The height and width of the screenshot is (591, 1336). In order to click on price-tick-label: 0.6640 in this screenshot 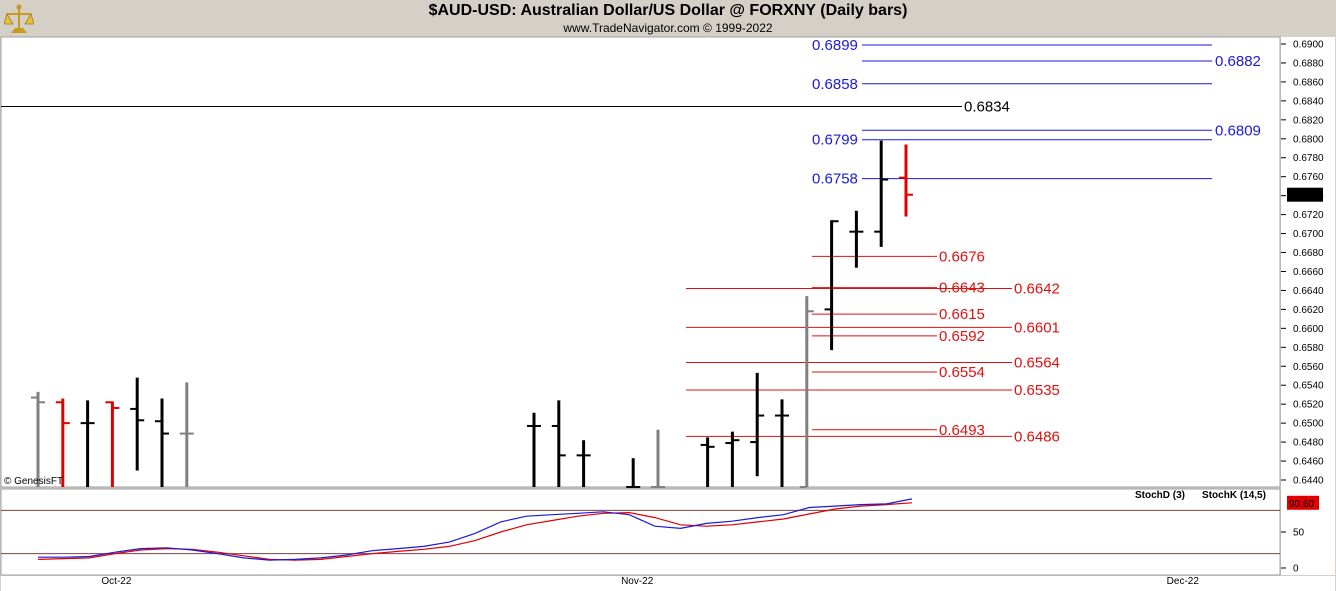, I will do `click(1308, 291)`.